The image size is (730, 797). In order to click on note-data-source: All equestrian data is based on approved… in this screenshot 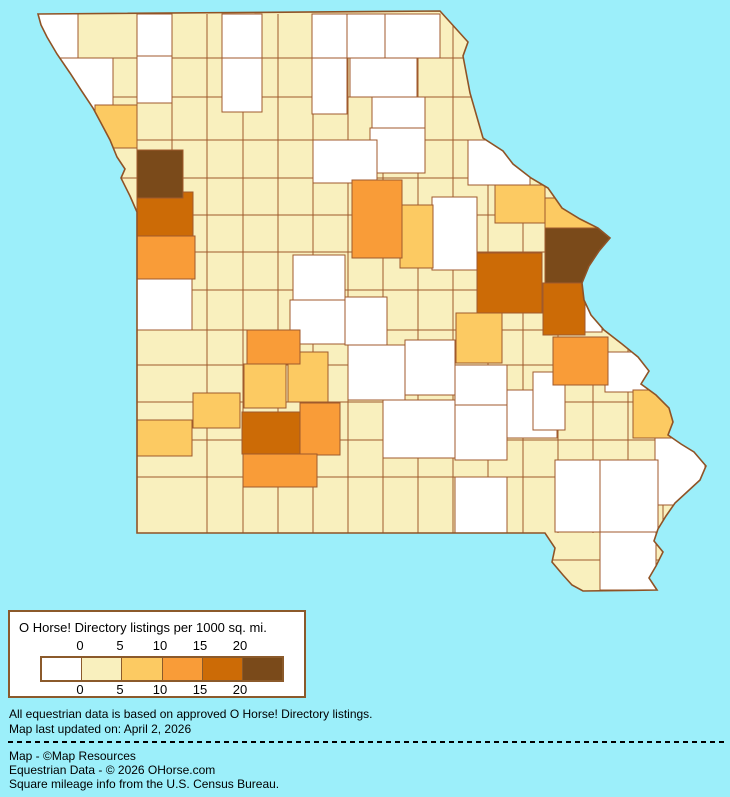, I will do `click(191, 714)`.